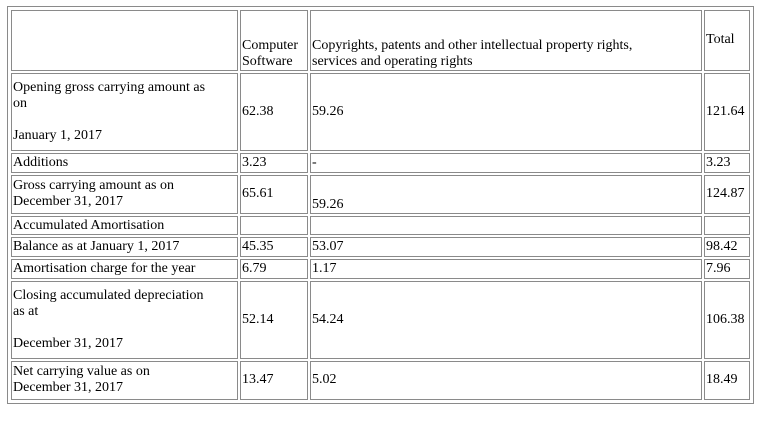 The width and height of the screenshot is (764, 433). I want to click on cell-software: 62.38, so click(274, 112).